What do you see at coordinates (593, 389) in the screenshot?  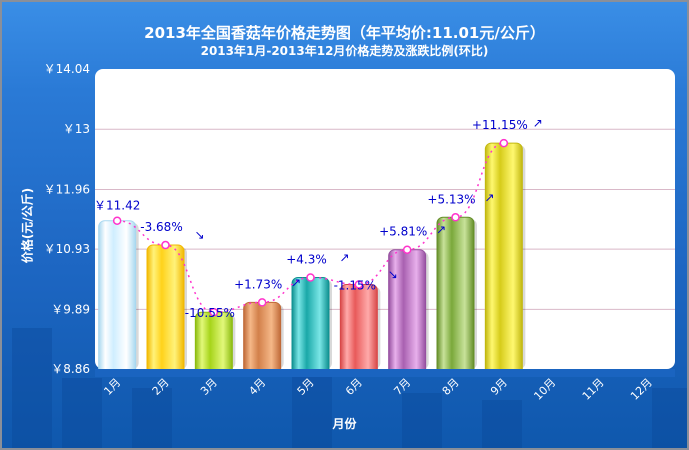 I see `x-tick-label: 11月` at bounding box center [593, 389].